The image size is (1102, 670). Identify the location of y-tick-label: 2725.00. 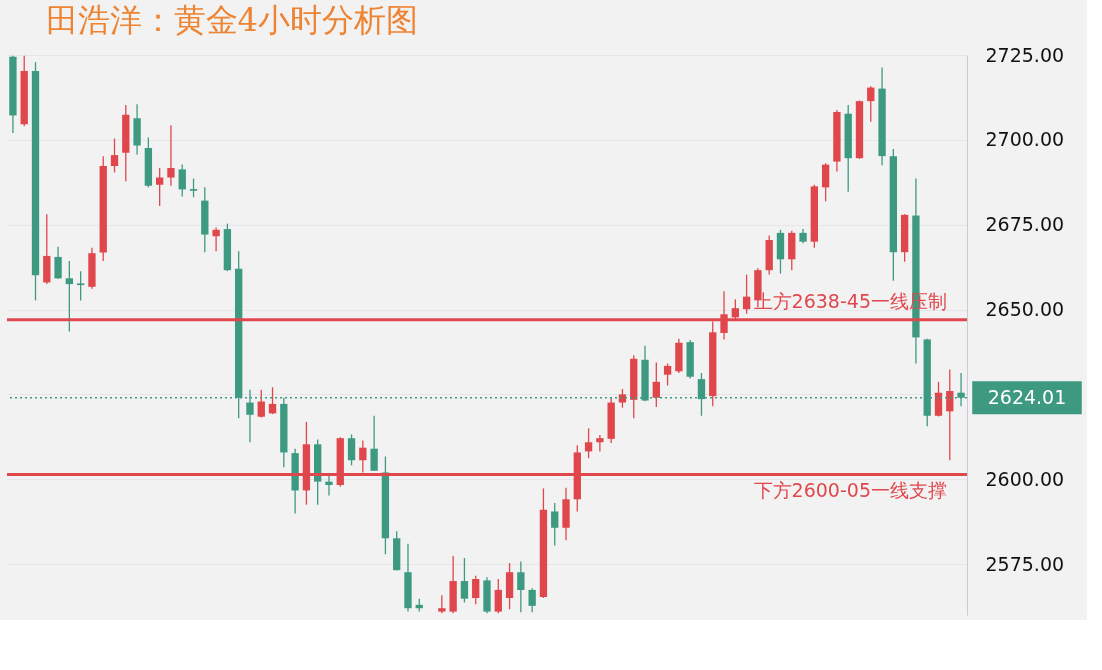
(1025, 54).